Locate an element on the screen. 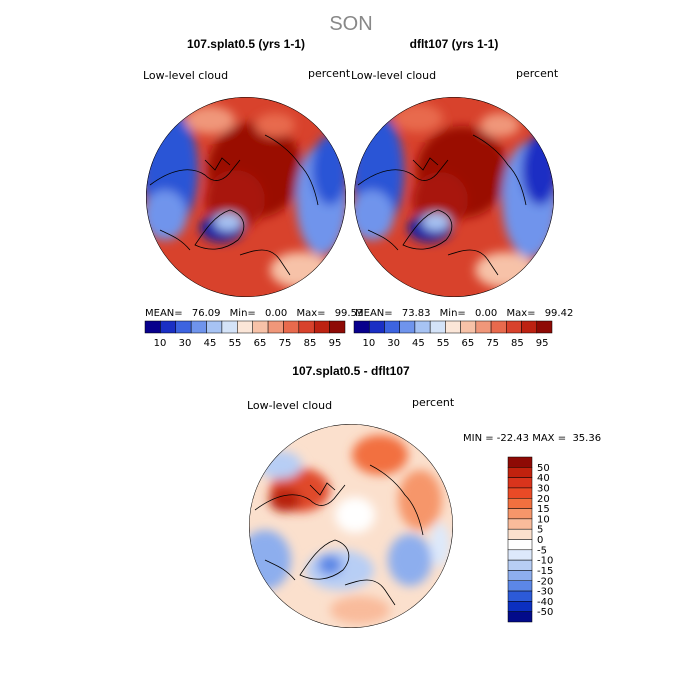  panel-2-map is located at coordinates (454, 197).